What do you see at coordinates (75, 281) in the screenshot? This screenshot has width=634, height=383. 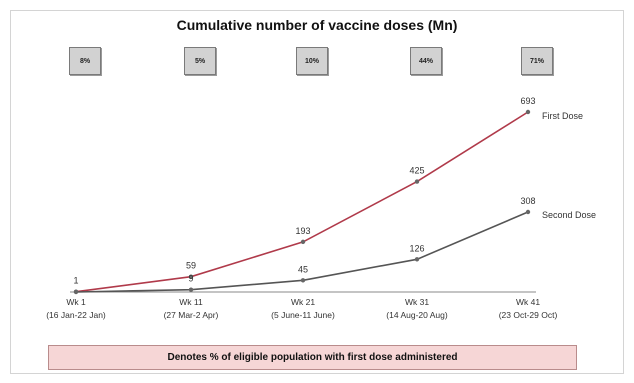 I see `data-label-first-0: 1` at bounding box center [75, 281].